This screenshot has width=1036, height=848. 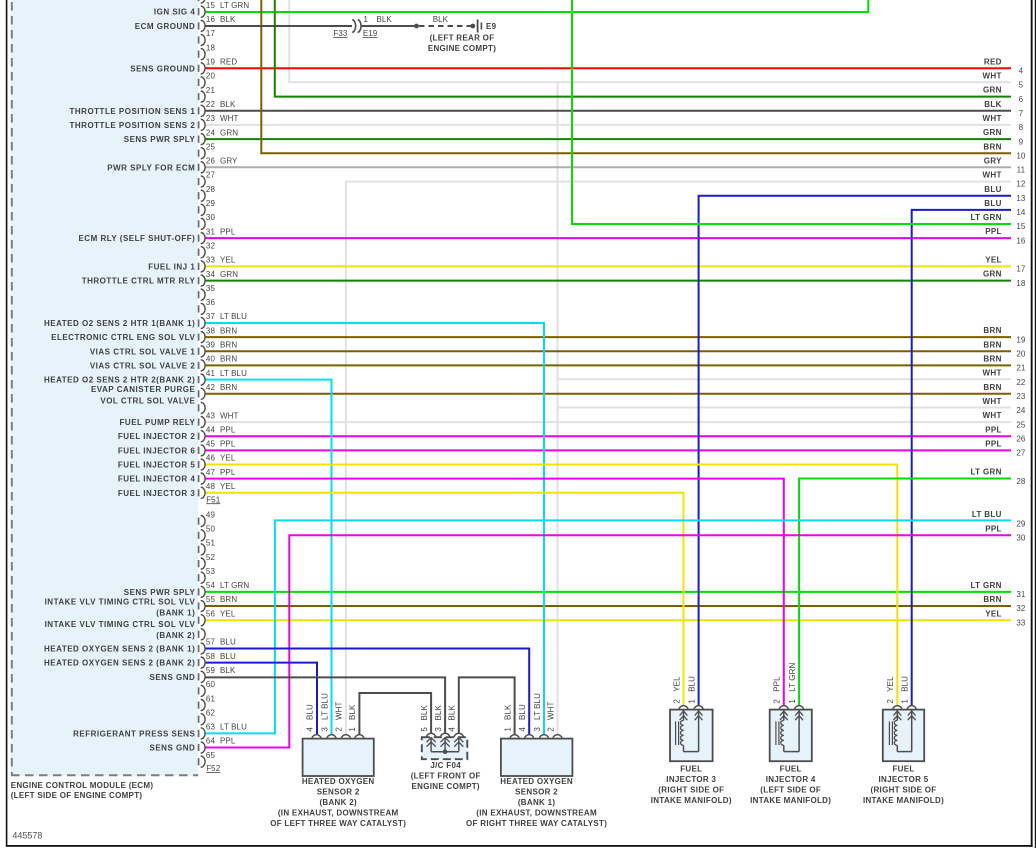 What do you see at coordinates (1021, 155) in the screenshot?
I see `svg-text: 10` at bounding box center [1021, 155].